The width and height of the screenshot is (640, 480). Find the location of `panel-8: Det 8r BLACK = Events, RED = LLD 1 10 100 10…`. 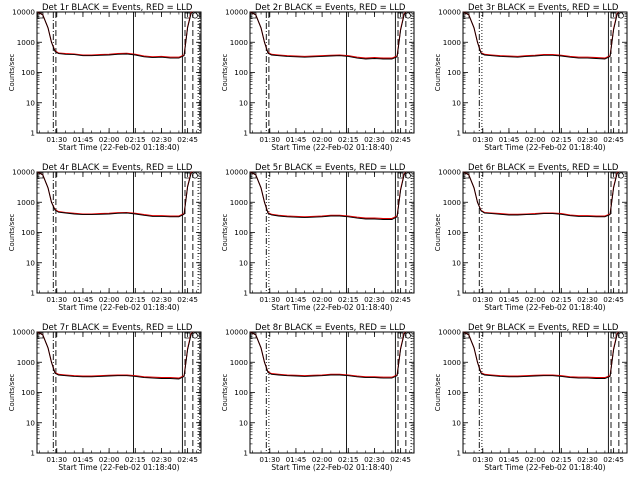

panel-8: Det 8r BLACK = Events, RED = LLD 1 10 100 10… is located at coordinates (318, 397).